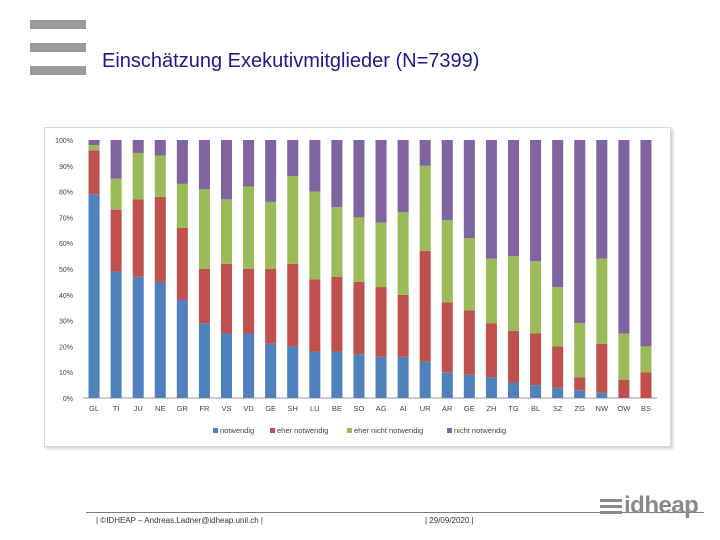 The image size is (720, 540). What do you see at coordinates (66, 322) in the screenshot?
I see `y-tick-label: 30%` at bounding box center [66, 322].